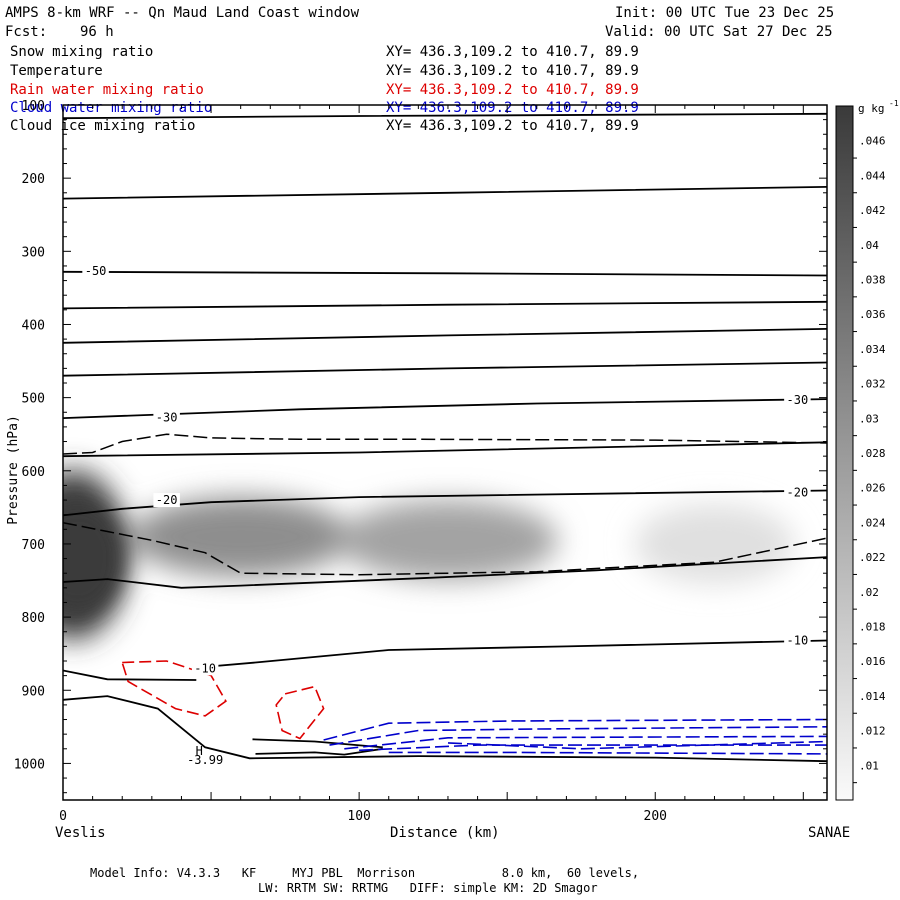 Image resolution: width=900 pixels, height=900 pixels. What do you see at coordinates (13, 470) in the screenshot?
I see `y-axis-title: Pressure (hPa)` at bounding box center [13, 470].